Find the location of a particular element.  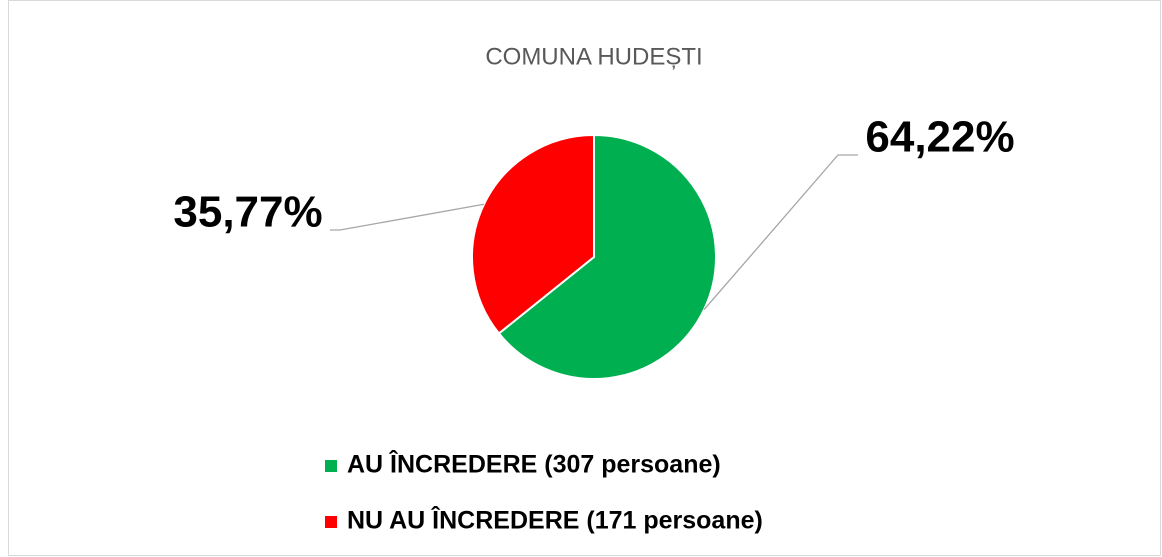

legend-label: AU ÎNCREDERE (307 persoane) is located at coordinates (534, 464).